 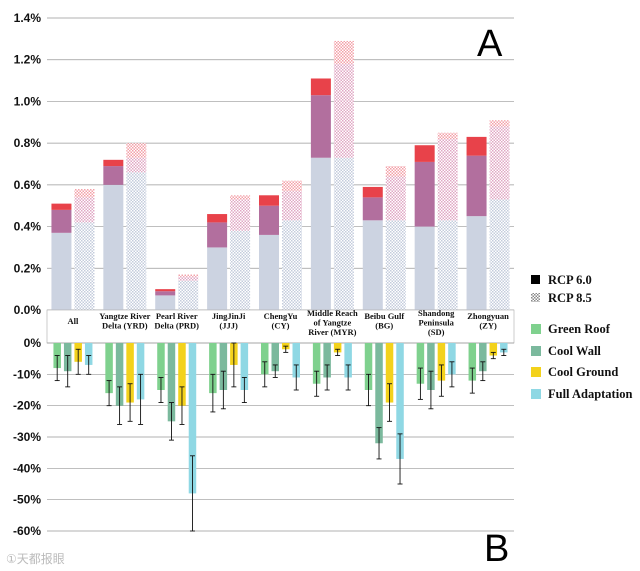 What do you see at coordinates (136, 165) in the screenshot?
I see `bar-a-s1-c1-seg1` at bounding box center [136, 165].